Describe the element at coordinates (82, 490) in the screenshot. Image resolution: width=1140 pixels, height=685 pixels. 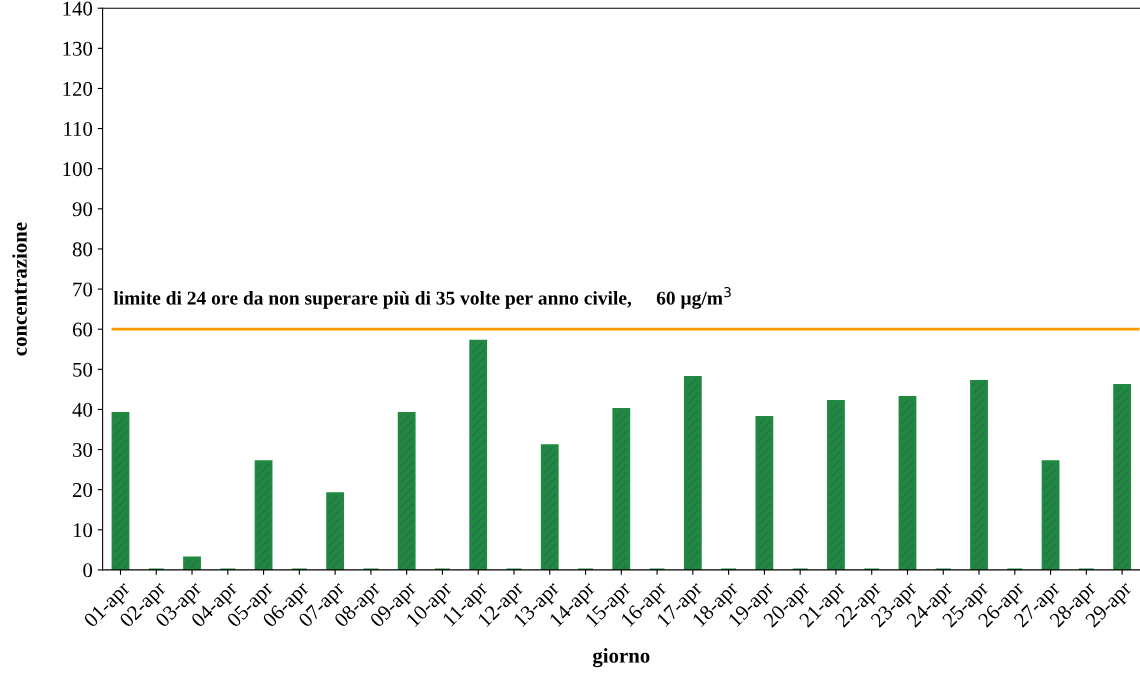
I see `y-tick-label: 20` at that location.